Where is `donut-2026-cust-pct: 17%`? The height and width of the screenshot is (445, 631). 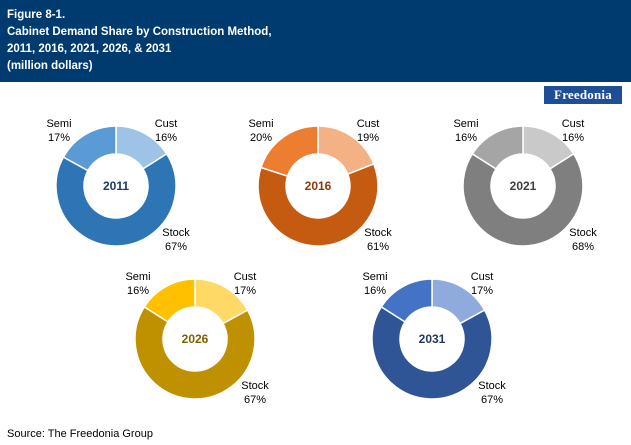 donut-2026-cust-pct: 17% is located at coordinates (245, 291).